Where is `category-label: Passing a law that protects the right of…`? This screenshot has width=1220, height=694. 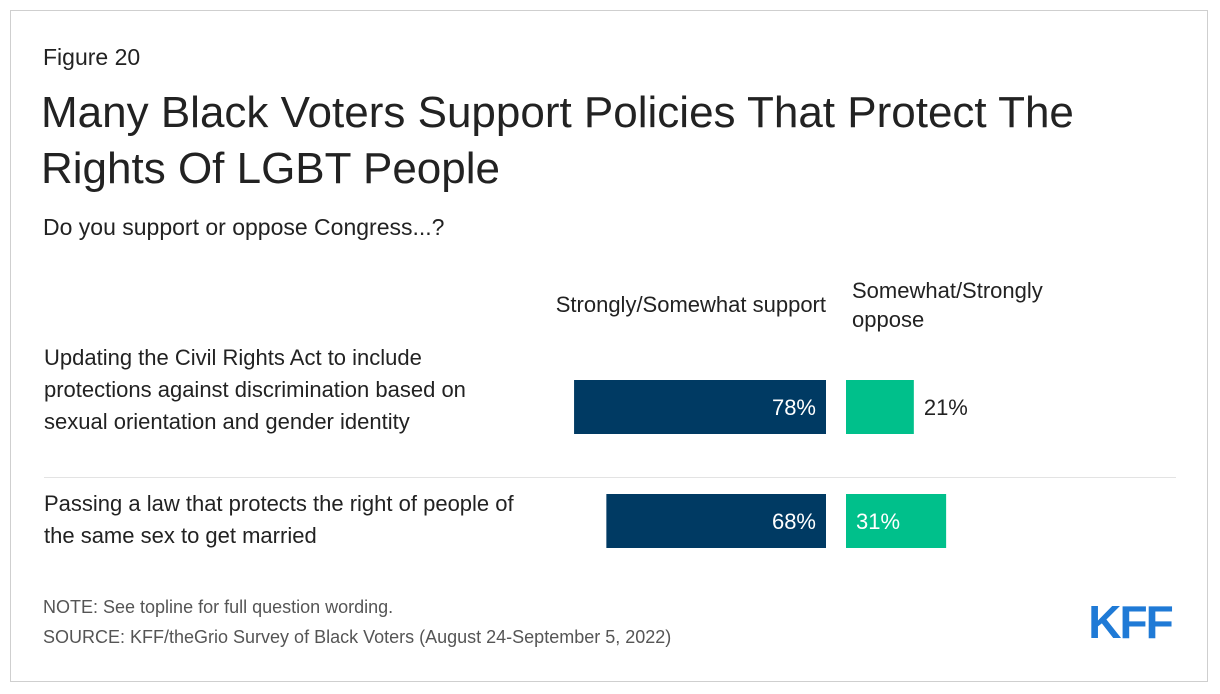 category-label: Passing a law that protects the right of… is located at coordinates (279, 519).